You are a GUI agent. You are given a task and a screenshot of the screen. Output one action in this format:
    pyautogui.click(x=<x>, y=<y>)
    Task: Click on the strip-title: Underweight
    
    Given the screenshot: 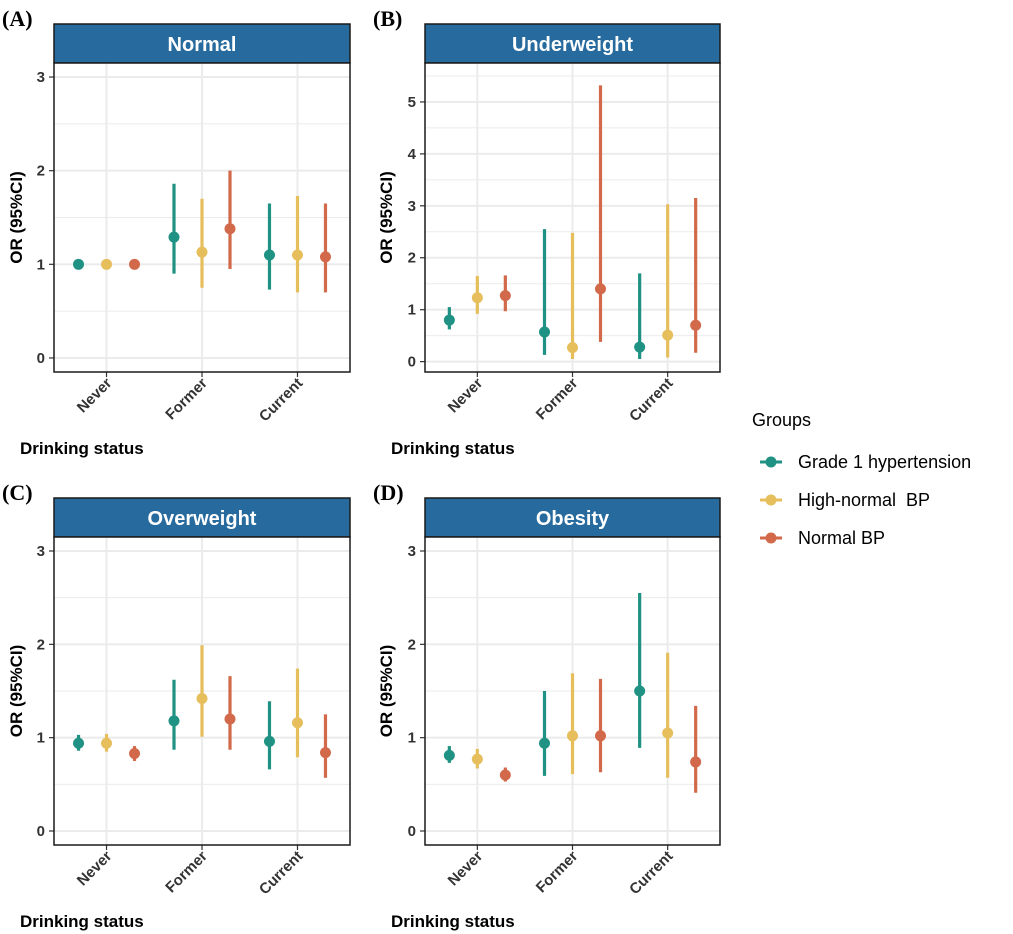 What is the action you would take?
    pyautogui.click(x=572, y=45)
    